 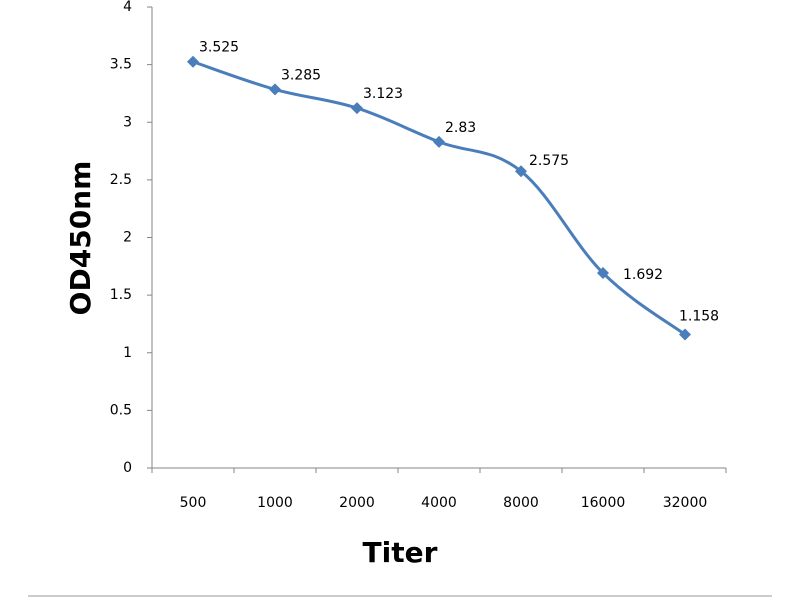 I want to click on y-tick-label: 1, so click(x=127, y=353).